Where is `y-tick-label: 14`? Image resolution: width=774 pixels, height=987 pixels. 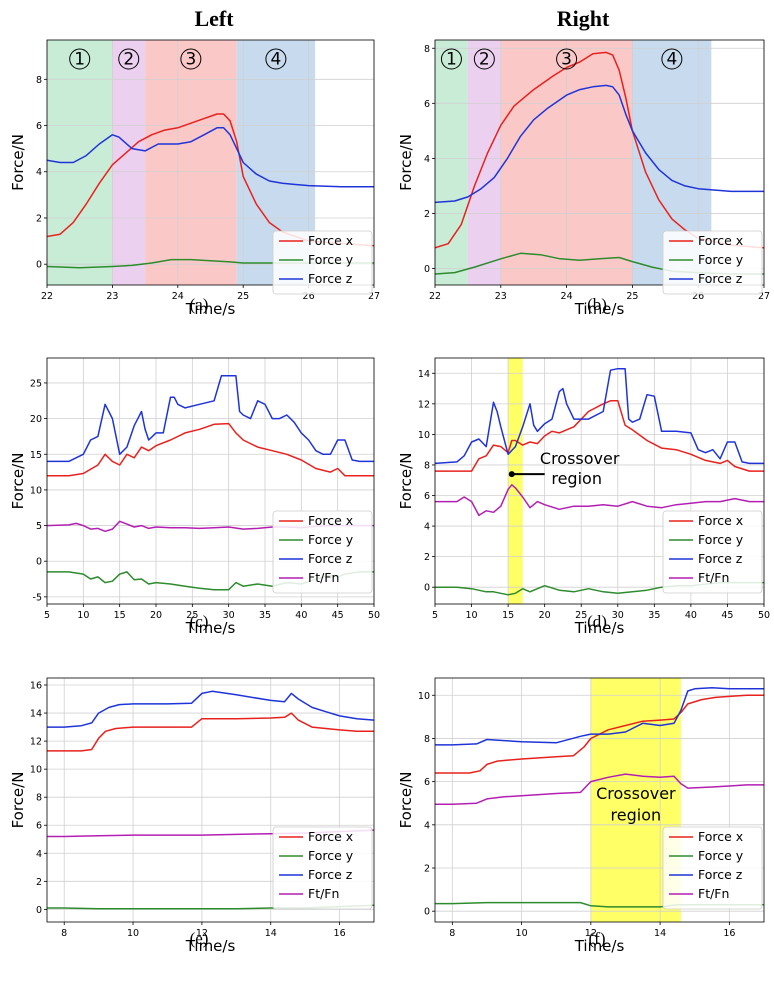
y-tick-label: 14 is located at coordinates (424, 374).